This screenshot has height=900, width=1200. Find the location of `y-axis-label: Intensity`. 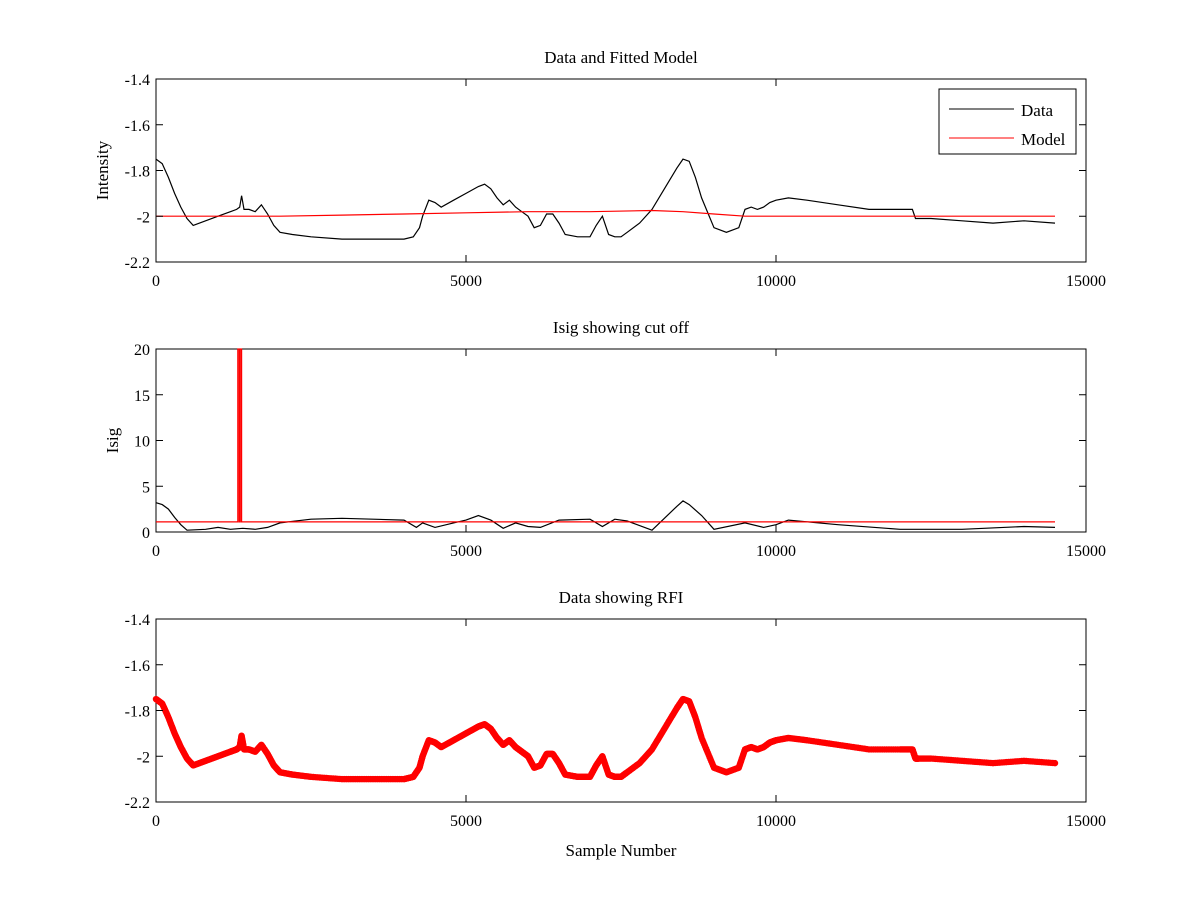

y-axis-label: Intensity is located at coordinates (102, 170).